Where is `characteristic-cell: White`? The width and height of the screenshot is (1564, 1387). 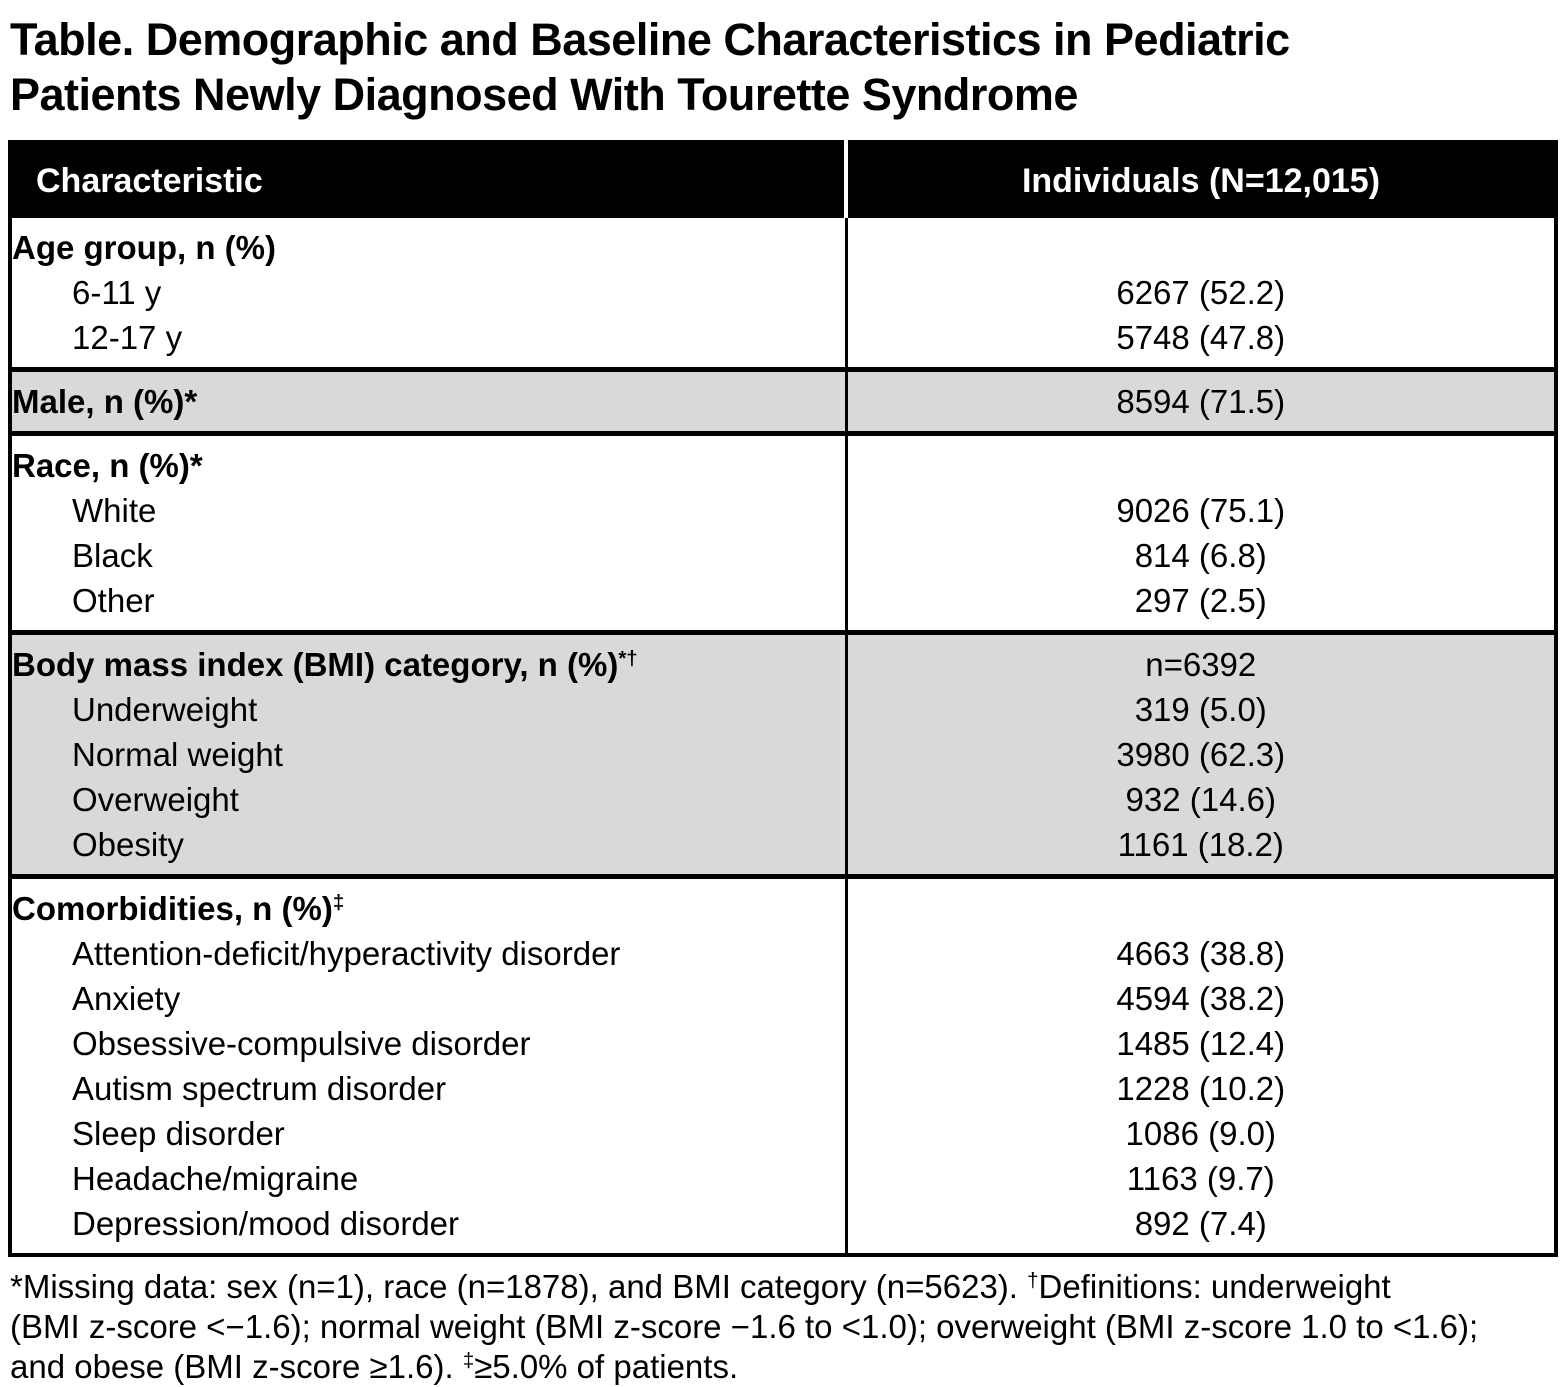 characteristic-cell: White is located at coordinates (114, 510).